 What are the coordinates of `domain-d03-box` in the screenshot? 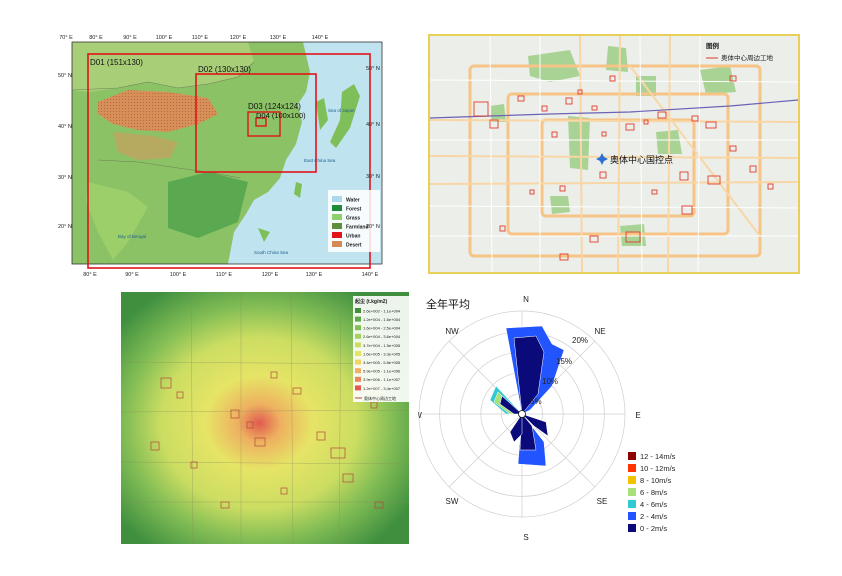 It's located at (264, 124).